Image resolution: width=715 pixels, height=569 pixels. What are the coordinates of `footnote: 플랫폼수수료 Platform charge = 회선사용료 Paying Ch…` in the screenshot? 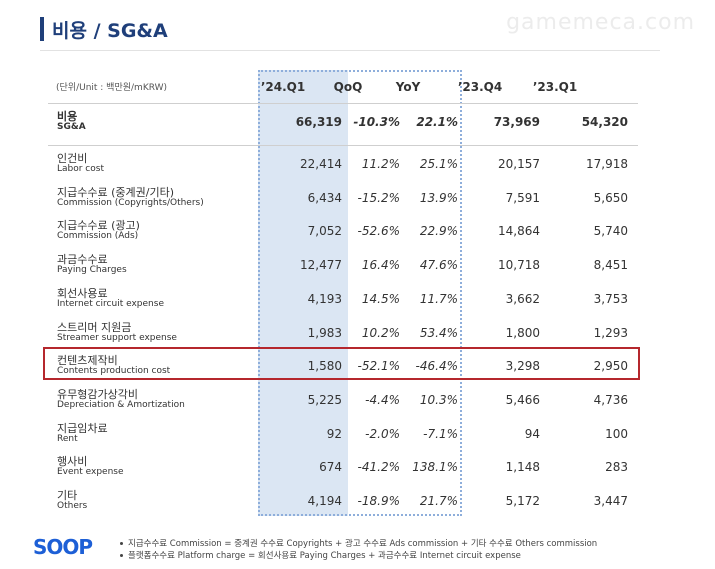 It's located at (324, 556).